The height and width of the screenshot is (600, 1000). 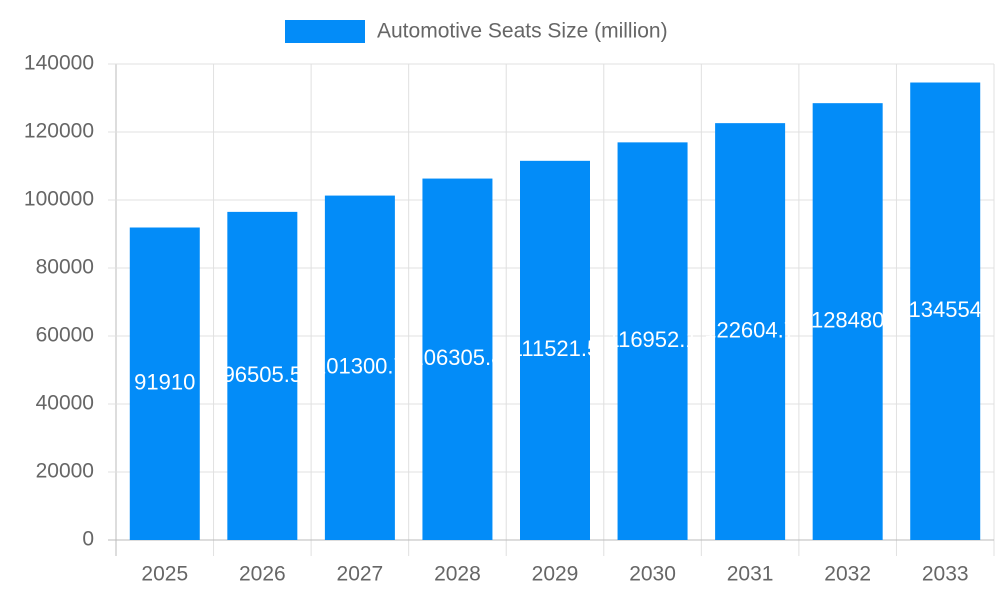 What do you see at coordinates (65, 335) in the screenshot?
I see `y-tick-label: 60000` at bounding box center [65, 335].